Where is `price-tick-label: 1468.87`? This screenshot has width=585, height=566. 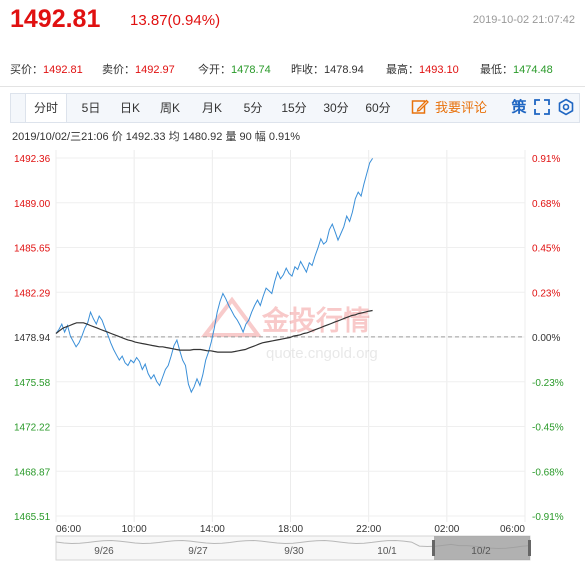
price-tick-label: 1468.87 is located at coordinates (32, 472).